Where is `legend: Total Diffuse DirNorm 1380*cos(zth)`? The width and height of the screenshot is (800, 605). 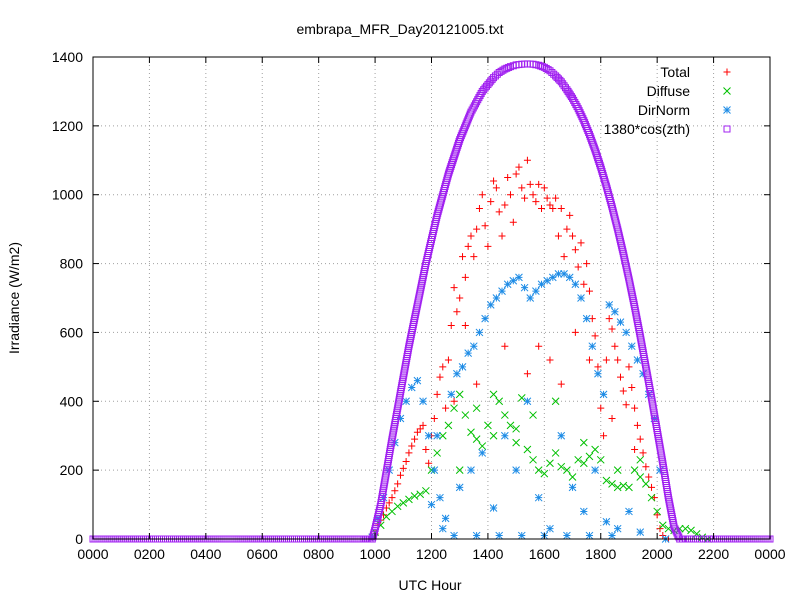
legend: Total Diffuse DirNorm 1380*cos(zth) is located at coordinates (667, 100).